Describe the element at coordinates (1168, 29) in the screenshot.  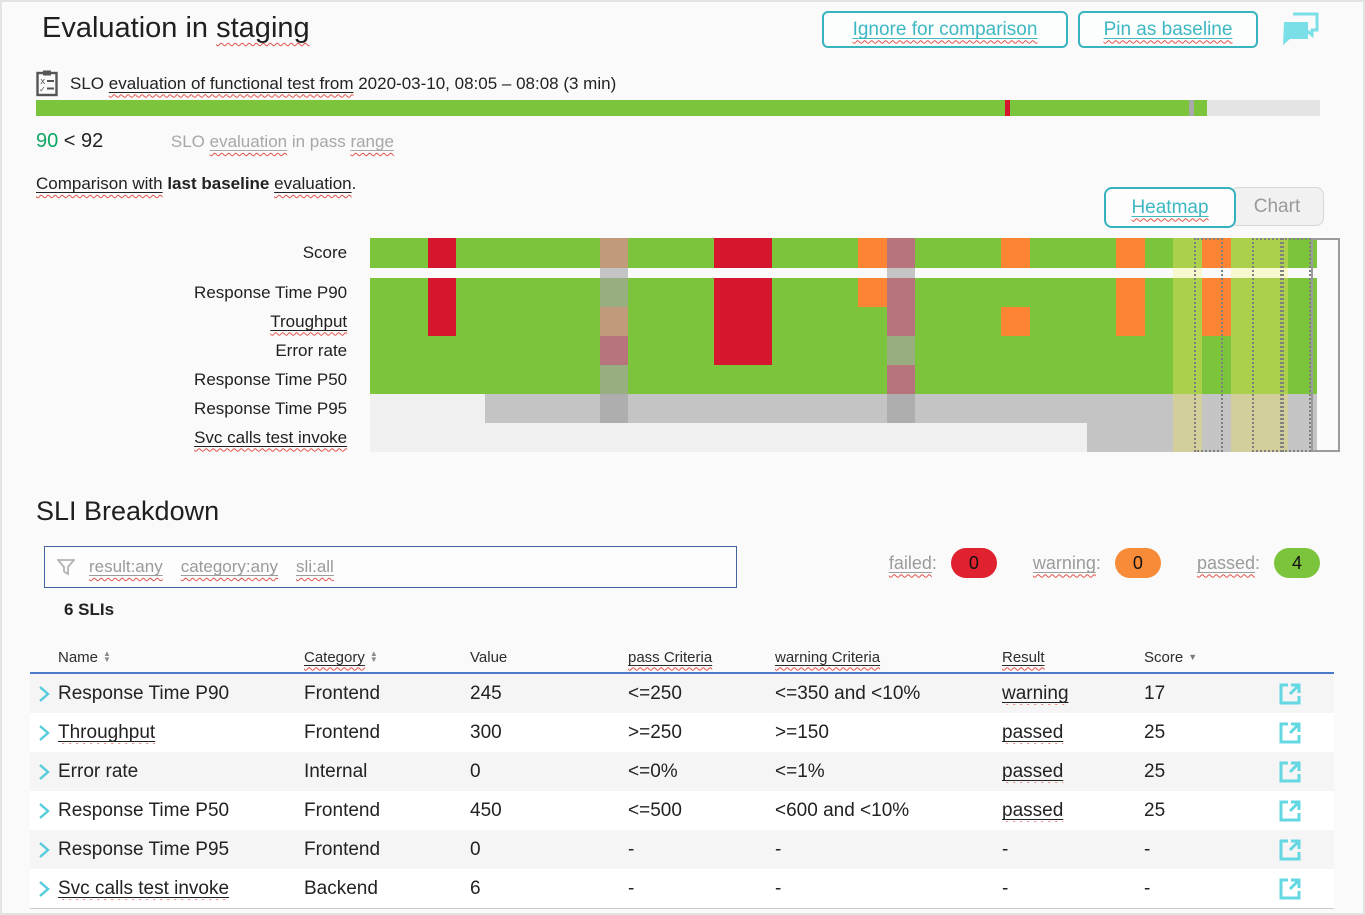
I see `pin-as-baseline-button: Pin as baseline` at that location.